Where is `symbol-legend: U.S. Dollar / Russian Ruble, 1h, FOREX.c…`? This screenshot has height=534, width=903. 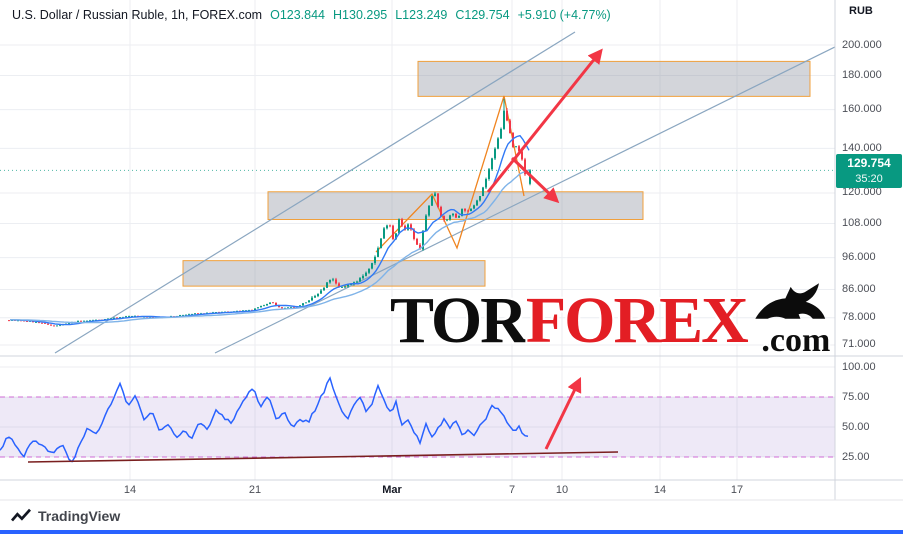 symbol-legend: U.S. Dollar / Russian Ruble, 1h, FOREX.c… is located at coordinates (311, 15).